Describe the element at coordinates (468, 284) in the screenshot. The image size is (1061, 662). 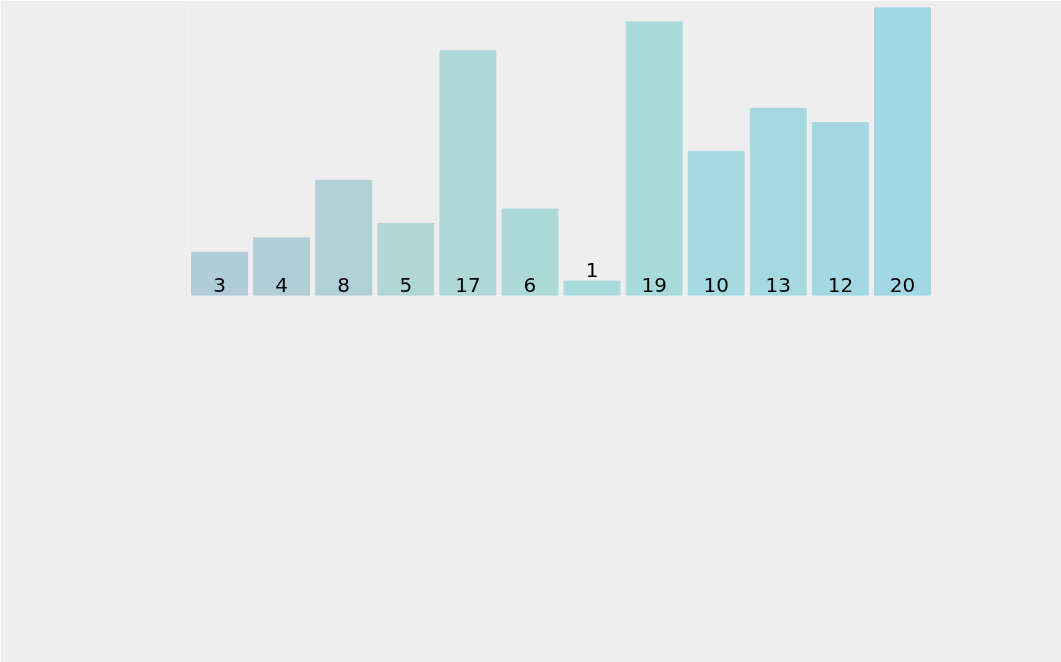
I see `data-label: 17` at that location.